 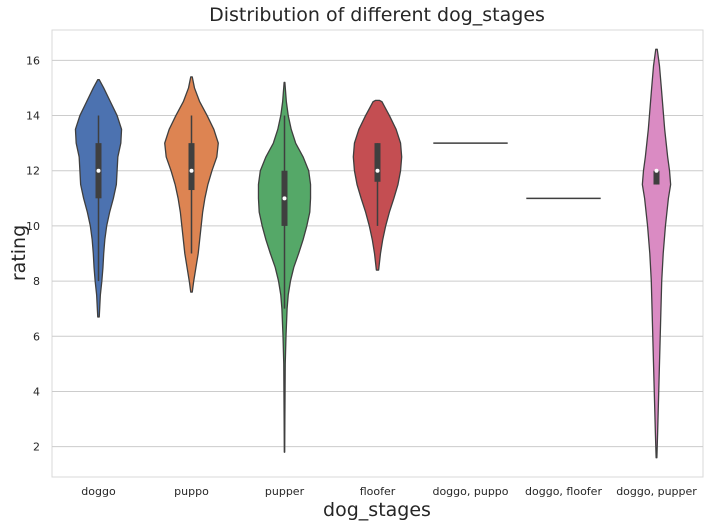 I want to click on violin-doggo, so click(x=98, y=198).